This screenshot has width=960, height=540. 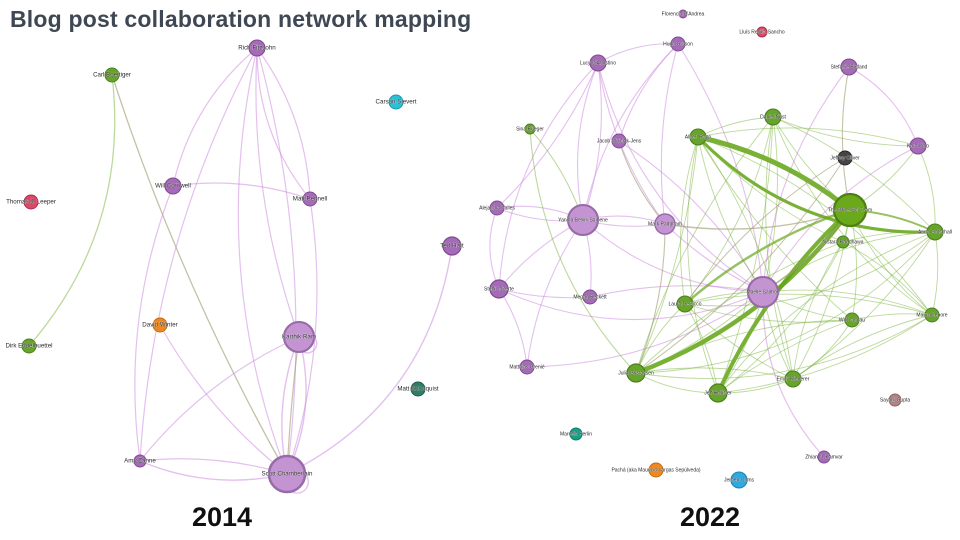 I want to click on node-laura, so click(x=685, y=304).